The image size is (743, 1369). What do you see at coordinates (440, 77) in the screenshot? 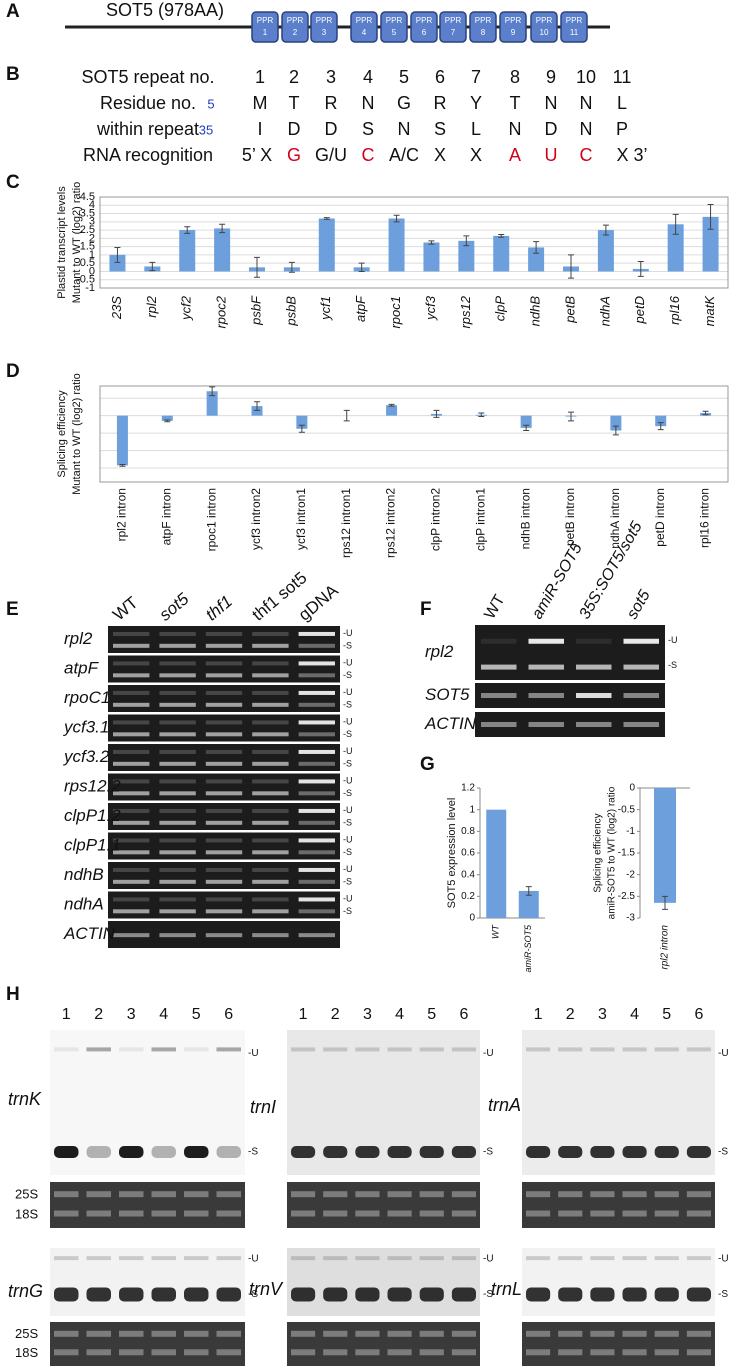
I see `table-cell: 6` at bounding box center [440, 77].